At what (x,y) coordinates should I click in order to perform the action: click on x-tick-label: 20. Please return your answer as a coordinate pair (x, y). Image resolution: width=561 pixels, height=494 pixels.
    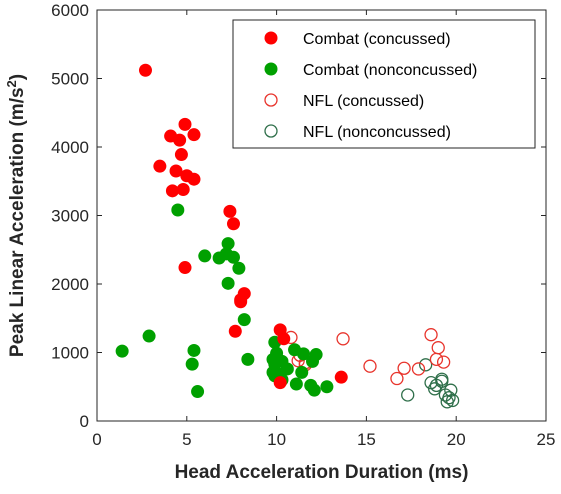
    Looking at the image, I should click on (456, 439).